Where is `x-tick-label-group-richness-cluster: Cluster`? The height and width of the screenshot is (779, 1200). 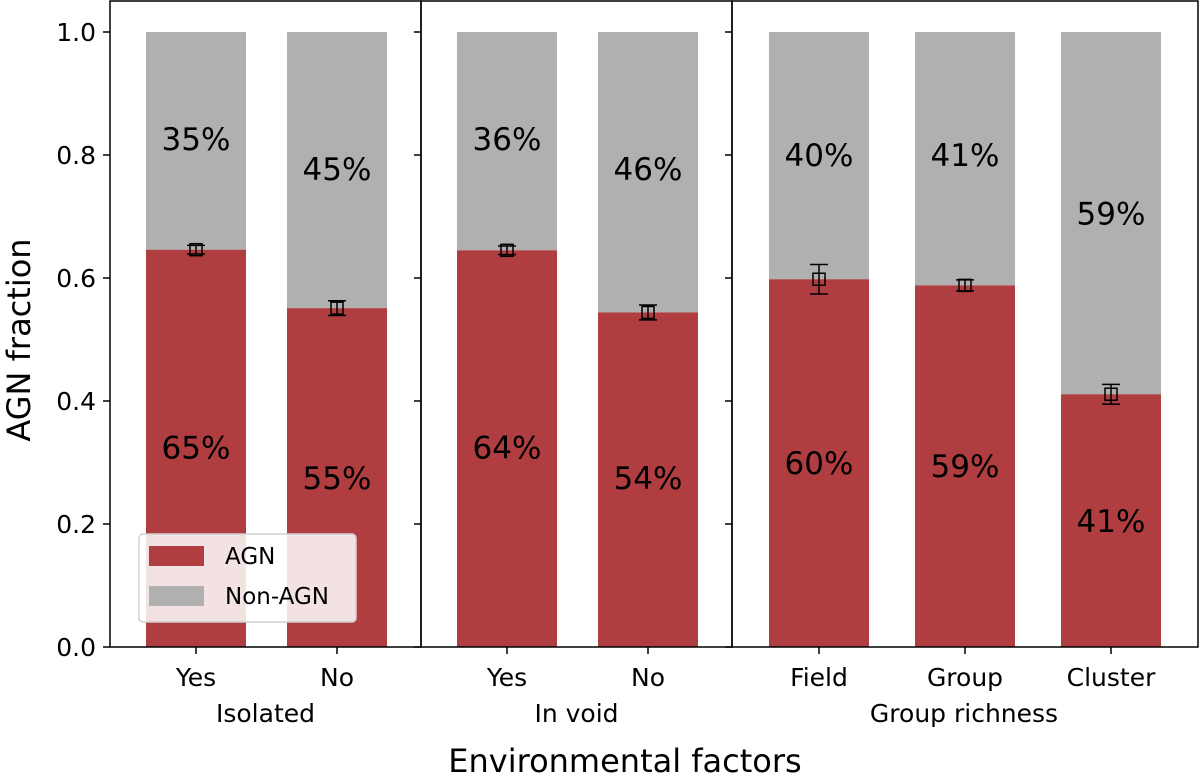
x-tick-label-group-richness-cluster: Cluster is located at coordinates (1111, 677).